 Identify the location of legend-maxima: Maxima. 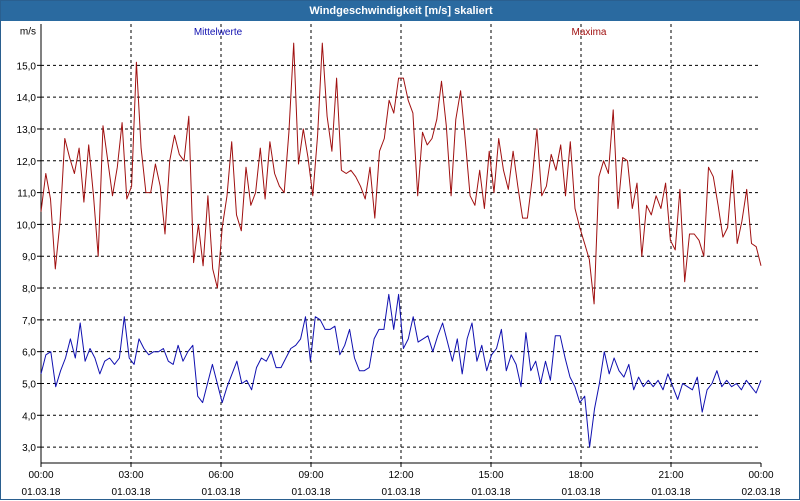
(588, 32).